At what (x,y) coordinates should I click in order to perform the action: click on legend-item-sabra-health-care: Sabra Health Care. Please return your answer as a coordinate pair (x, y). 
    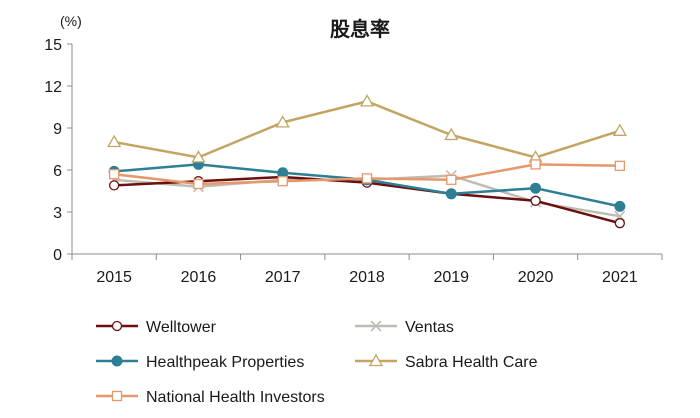
    Looking at the image, I should click on (446, 362).